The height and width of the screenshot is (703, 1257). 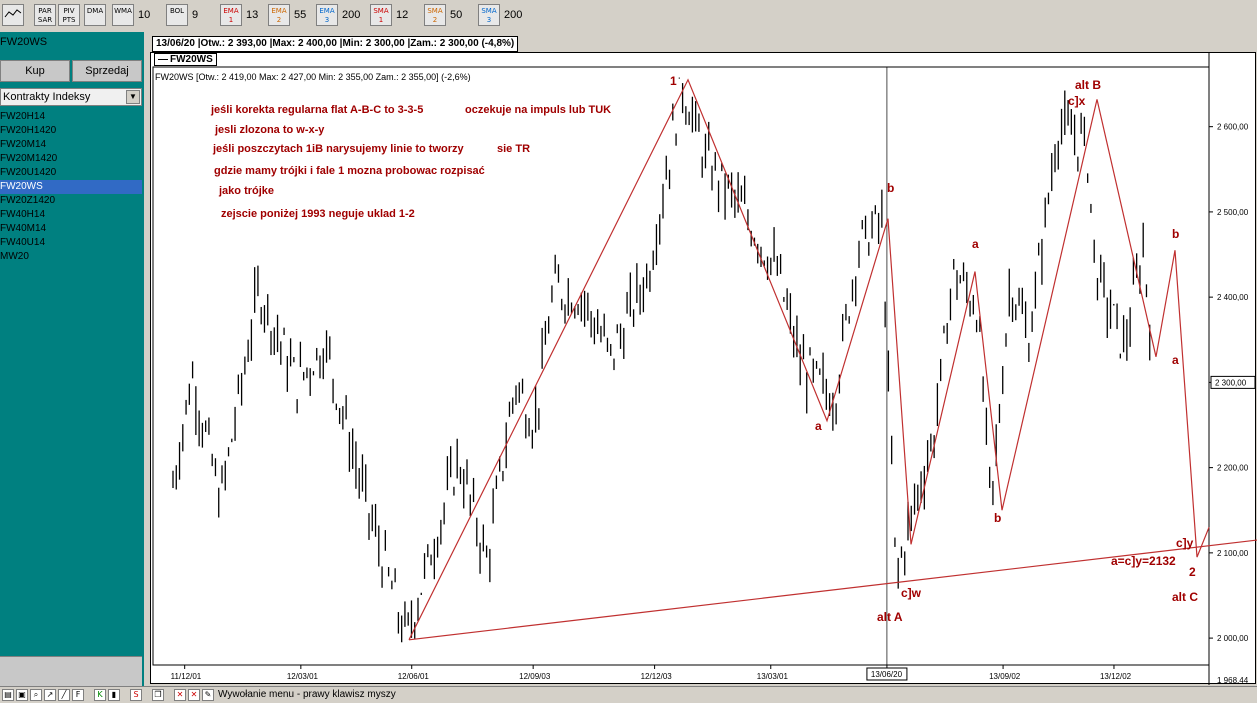 What do you see at coordinates (351, 15) in the screenshot?
I see `ema3-period: 200` at bounding box center [351, 15].